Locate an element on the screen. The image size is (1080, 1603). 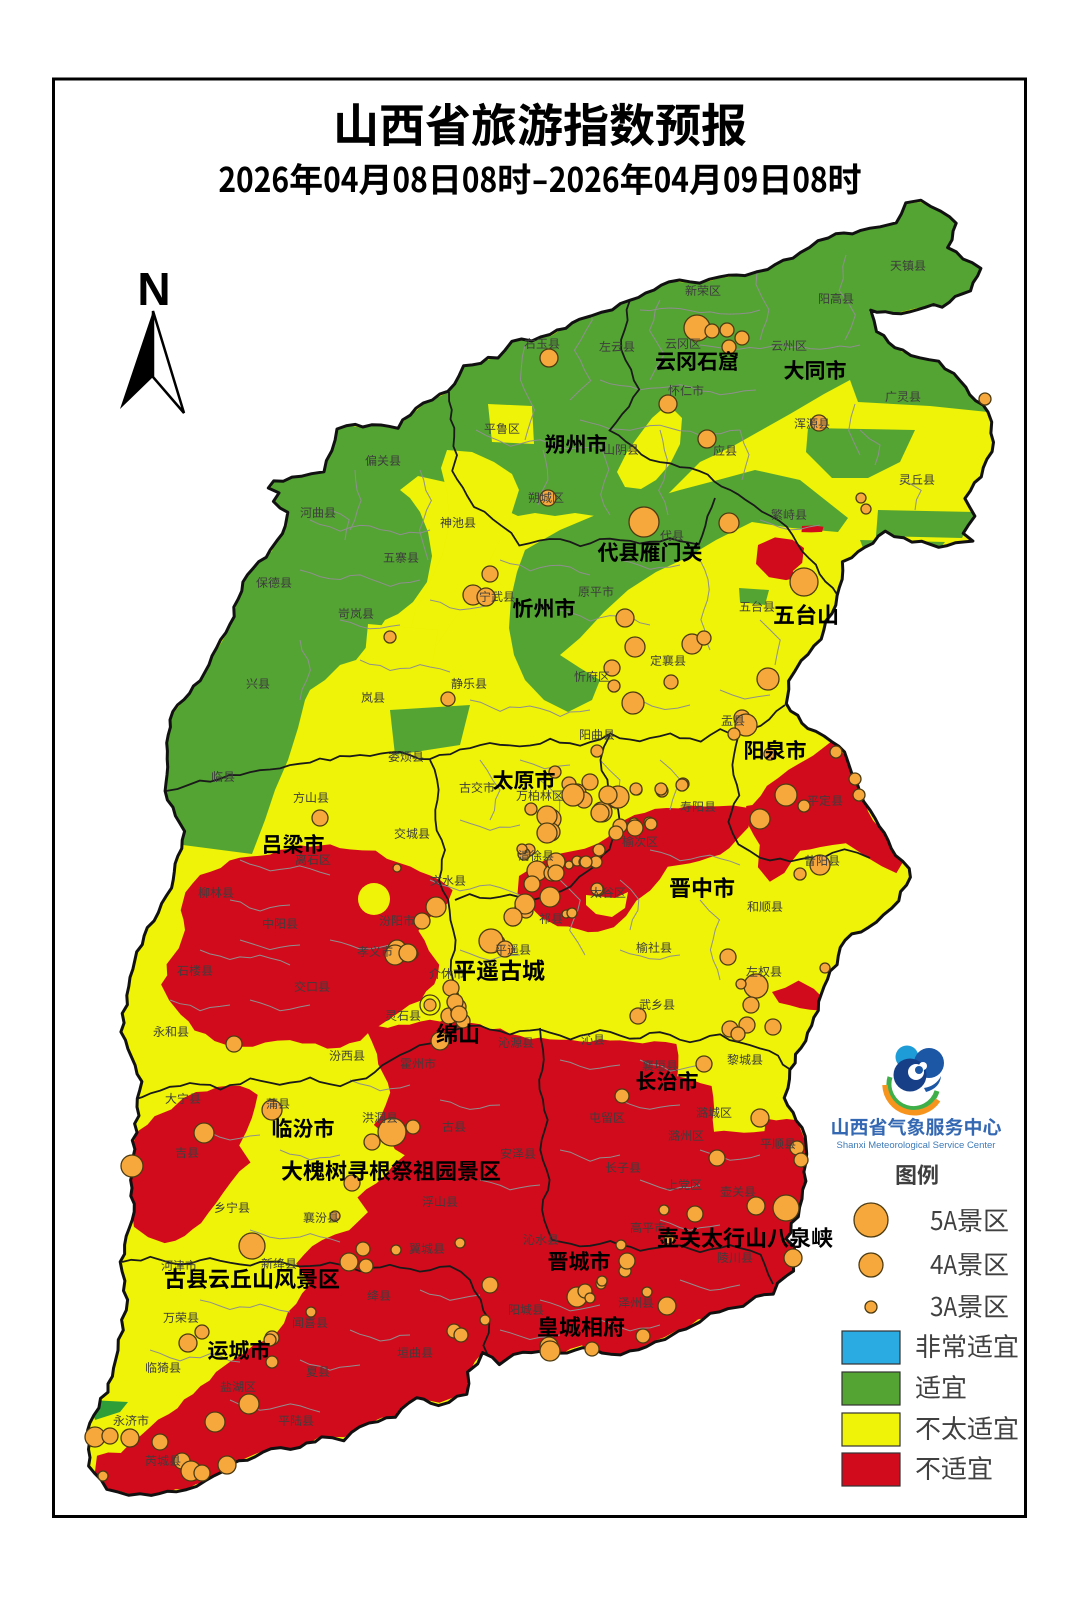
svg-text:Shanxi Meteorological Service: Shanxi Meteorological Service Center is located at coordinates (916, 1145).